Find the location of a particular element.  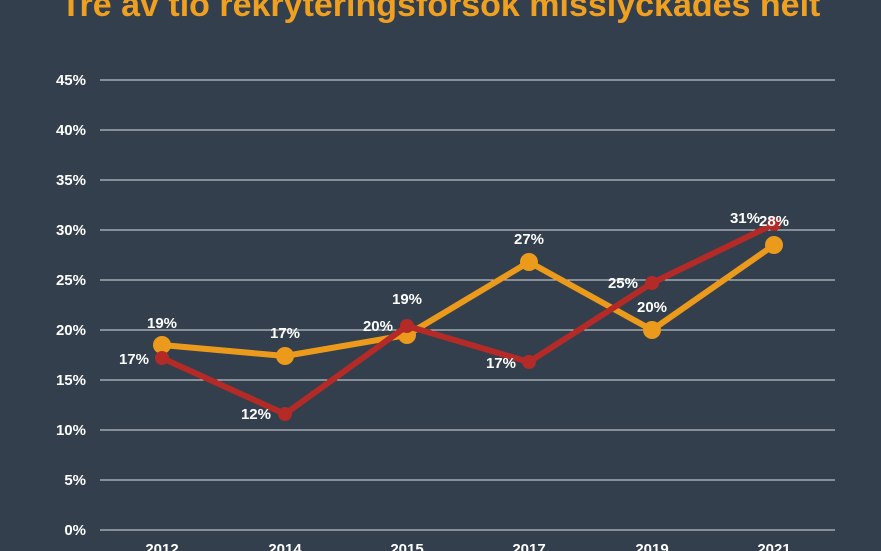

y-tick-label: 5% is located at coordinates (75, 480).